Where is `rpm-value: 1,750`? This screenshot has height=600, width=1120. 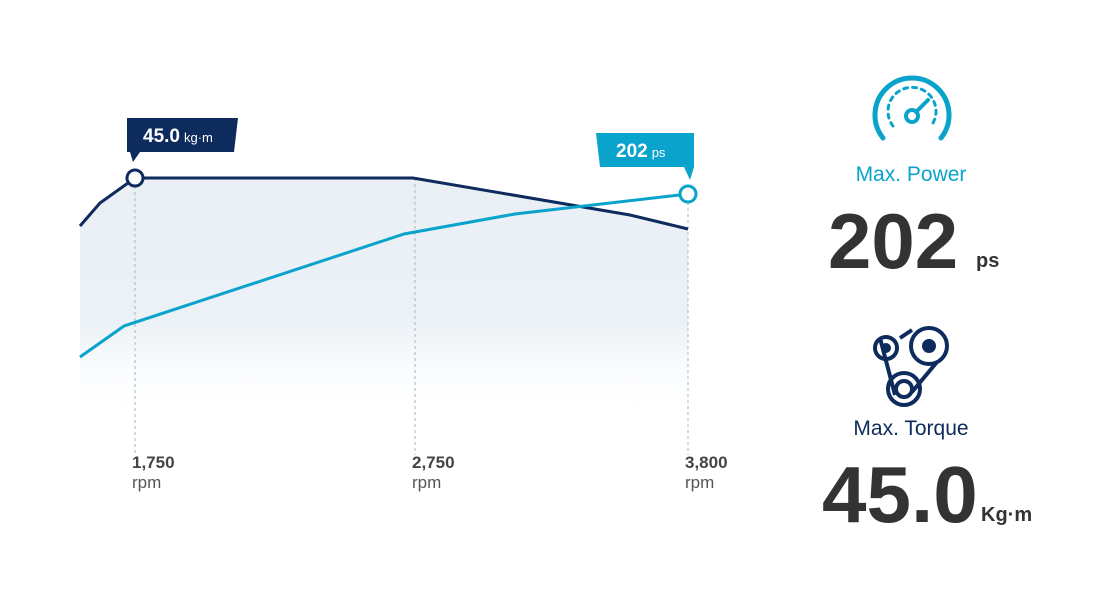
rpm-value: 1,750 is located at coordinates (153, 462).